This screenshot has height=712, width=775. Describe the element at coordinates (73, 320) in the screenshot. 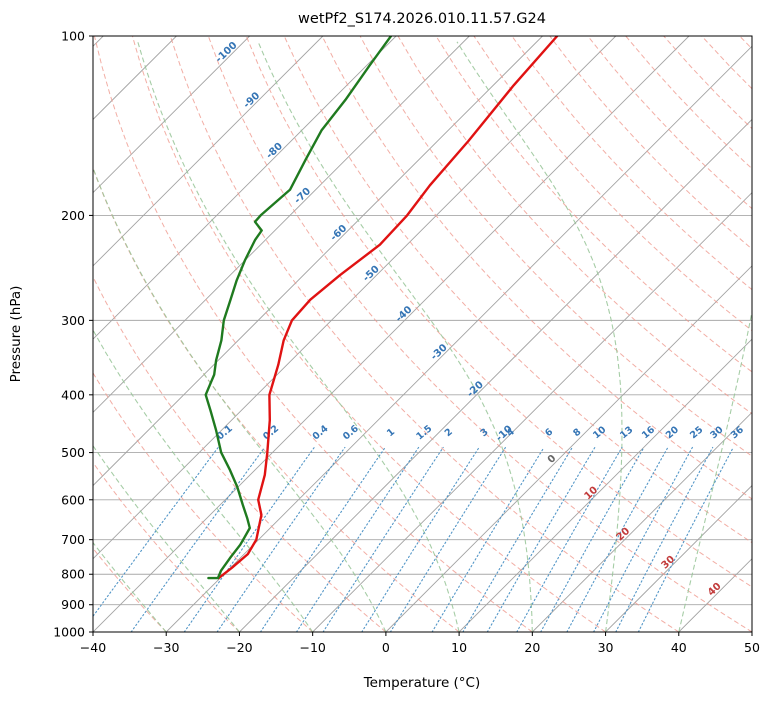

I see `y-tick-label: 300` at that location.